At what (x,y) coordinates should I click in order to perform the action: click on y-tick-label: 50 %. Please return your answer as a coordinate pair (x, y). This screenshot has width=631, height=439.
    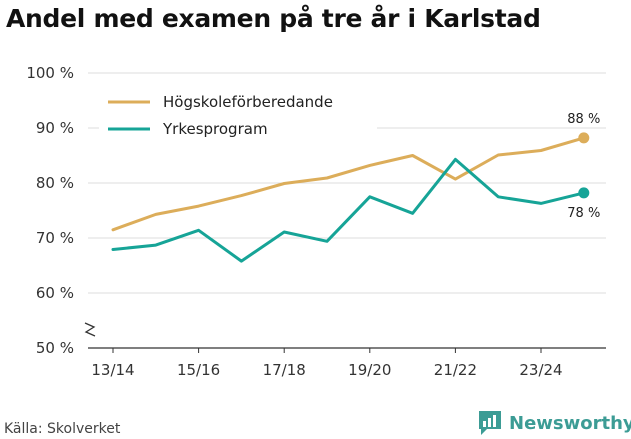
    Looking at the image, I should click on (55, 348).